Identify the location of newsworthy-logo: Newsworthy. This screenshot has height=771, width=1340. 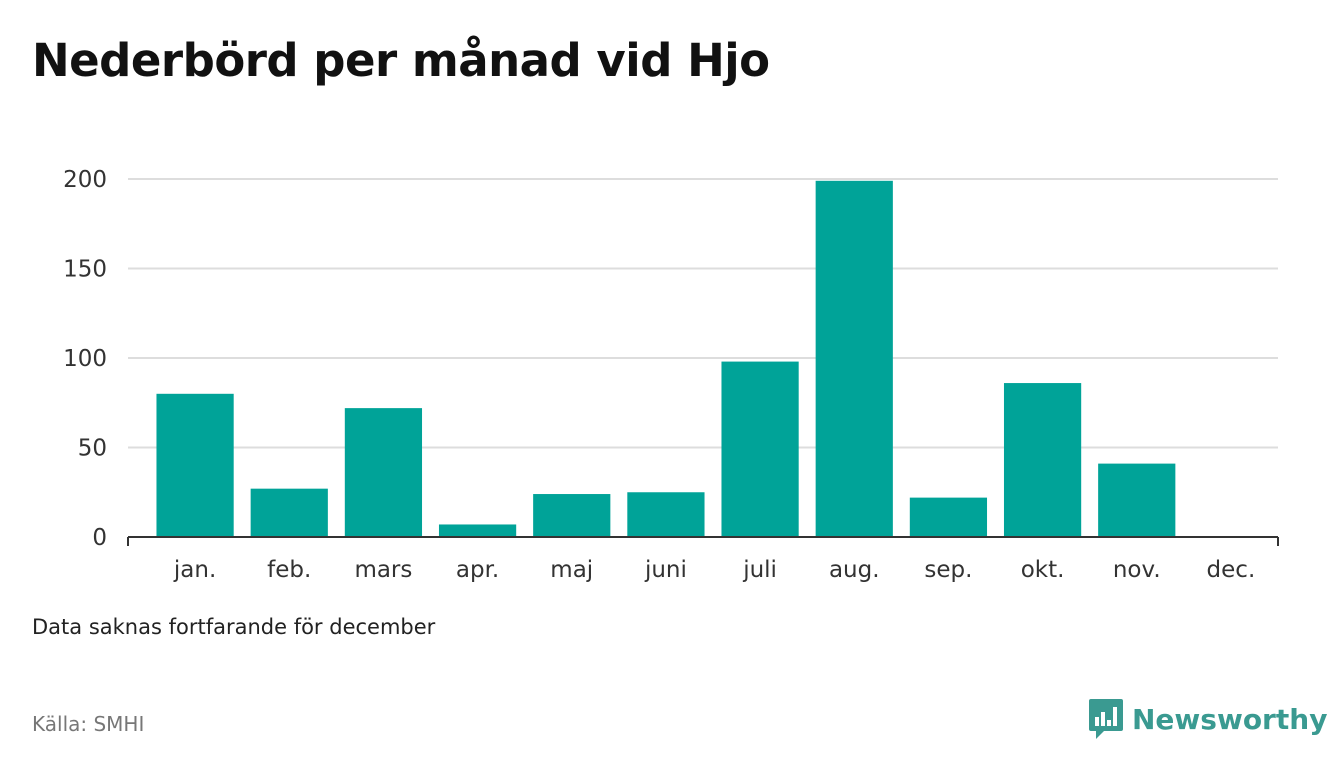
(1207, 719).